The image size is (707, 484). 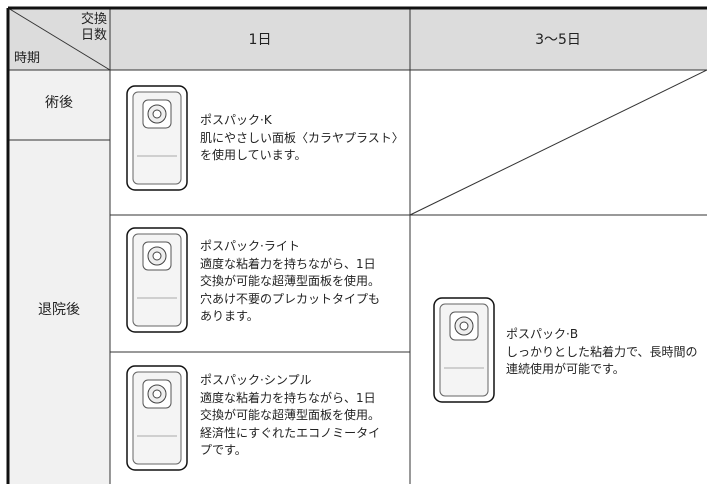 I want to click on product-description: 肌にやさしい面板〈カラヤプラスト〉, so click(x=302, y=137).